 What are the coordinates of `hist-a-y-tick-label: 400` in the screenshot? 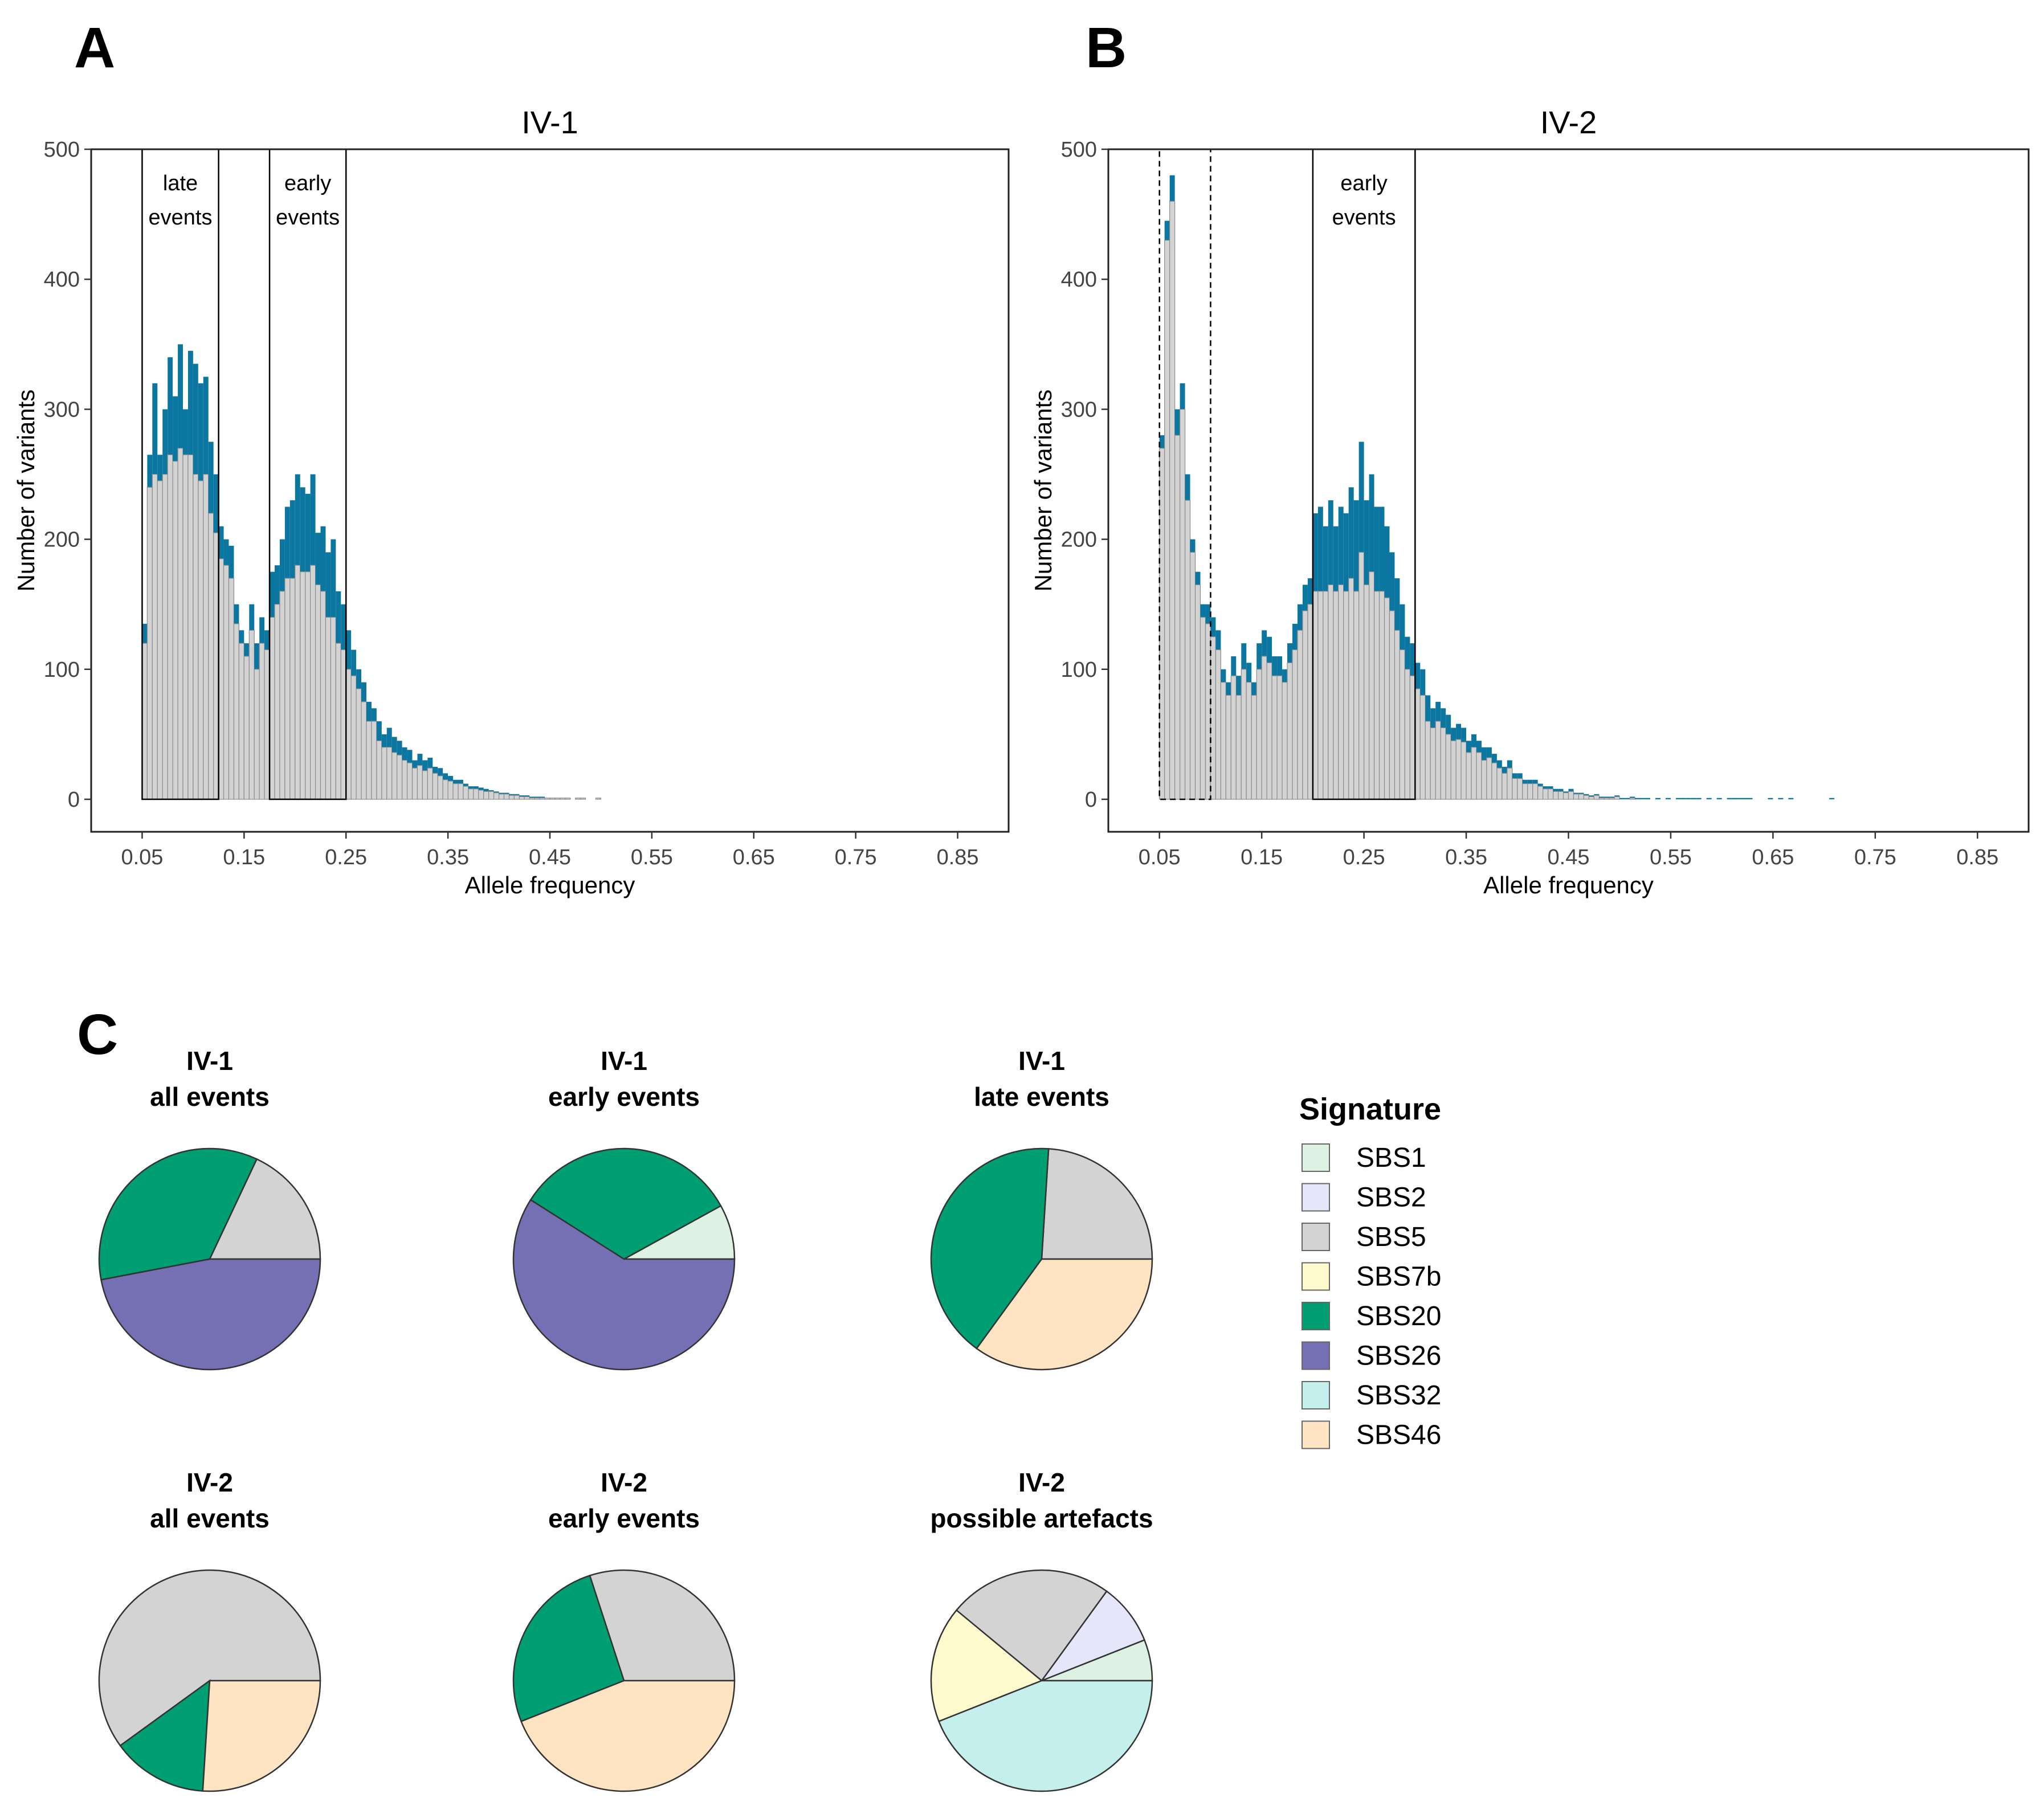 It's located at (62, 280).